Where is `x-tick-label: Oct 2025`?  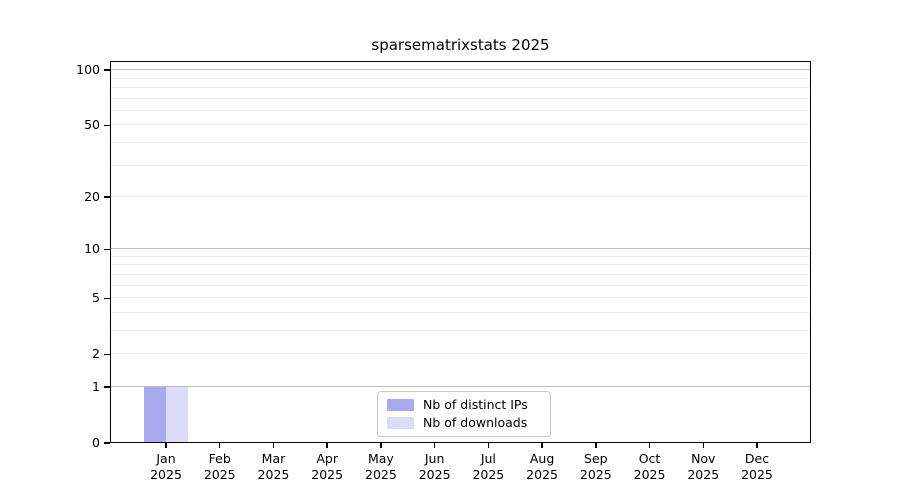
x-tick-label: Oct 2025 is located at coordinates (649, 466).